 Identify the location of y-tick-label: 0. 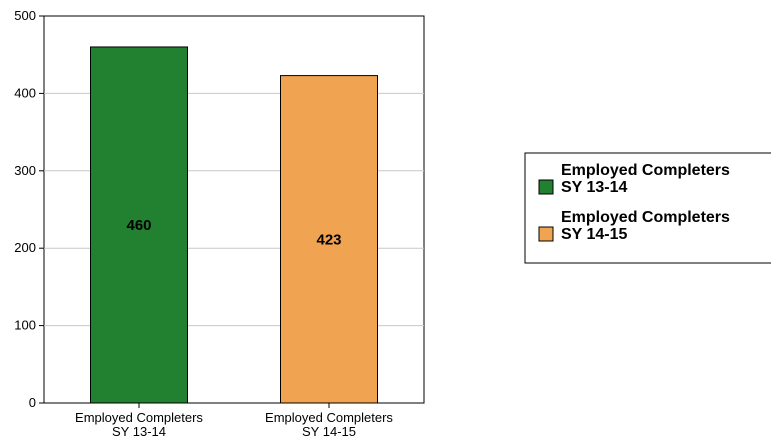
(32, 402).